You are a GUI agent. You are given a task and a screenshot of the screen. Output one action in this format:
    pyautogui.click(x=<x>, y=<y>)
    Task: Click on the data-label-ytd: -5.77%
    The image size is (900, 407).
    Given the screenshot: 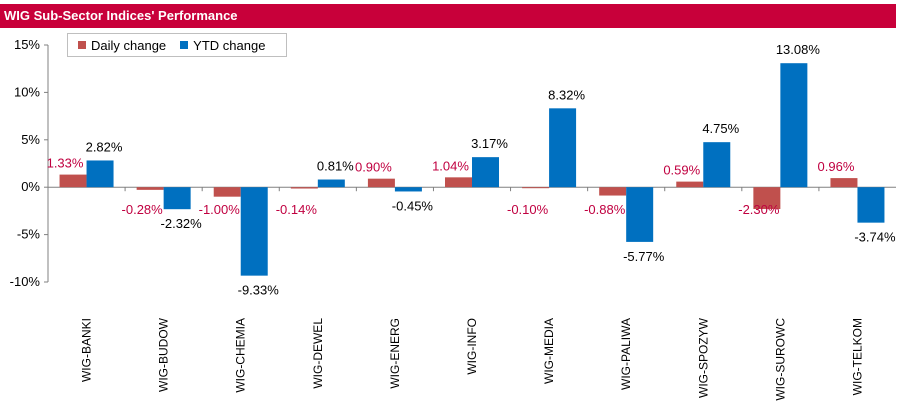 What is the action you would take?
    pyautogui.click(x=644, y=256)
    